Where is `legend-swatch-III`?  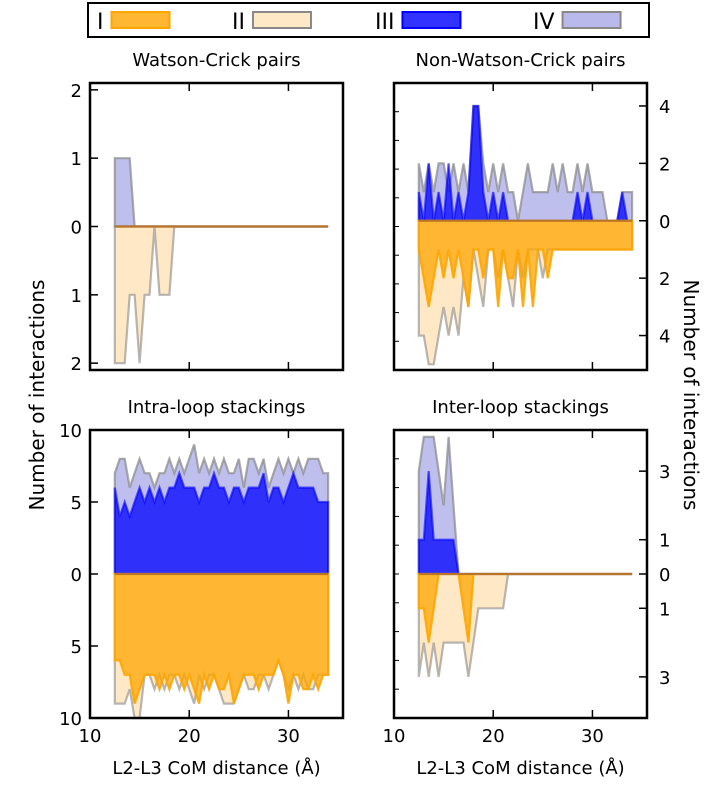 legend-swatch-III is located at coordinates (431, 20).